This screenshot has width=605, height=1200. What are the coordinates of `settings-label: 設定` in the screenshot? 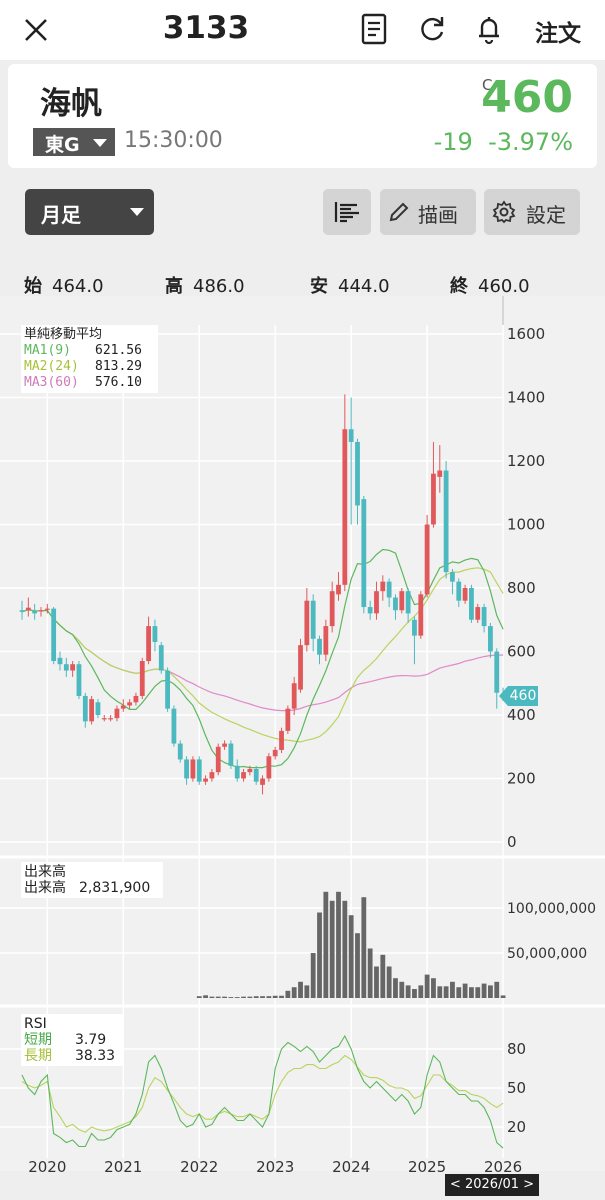 It's located at (546, 215).